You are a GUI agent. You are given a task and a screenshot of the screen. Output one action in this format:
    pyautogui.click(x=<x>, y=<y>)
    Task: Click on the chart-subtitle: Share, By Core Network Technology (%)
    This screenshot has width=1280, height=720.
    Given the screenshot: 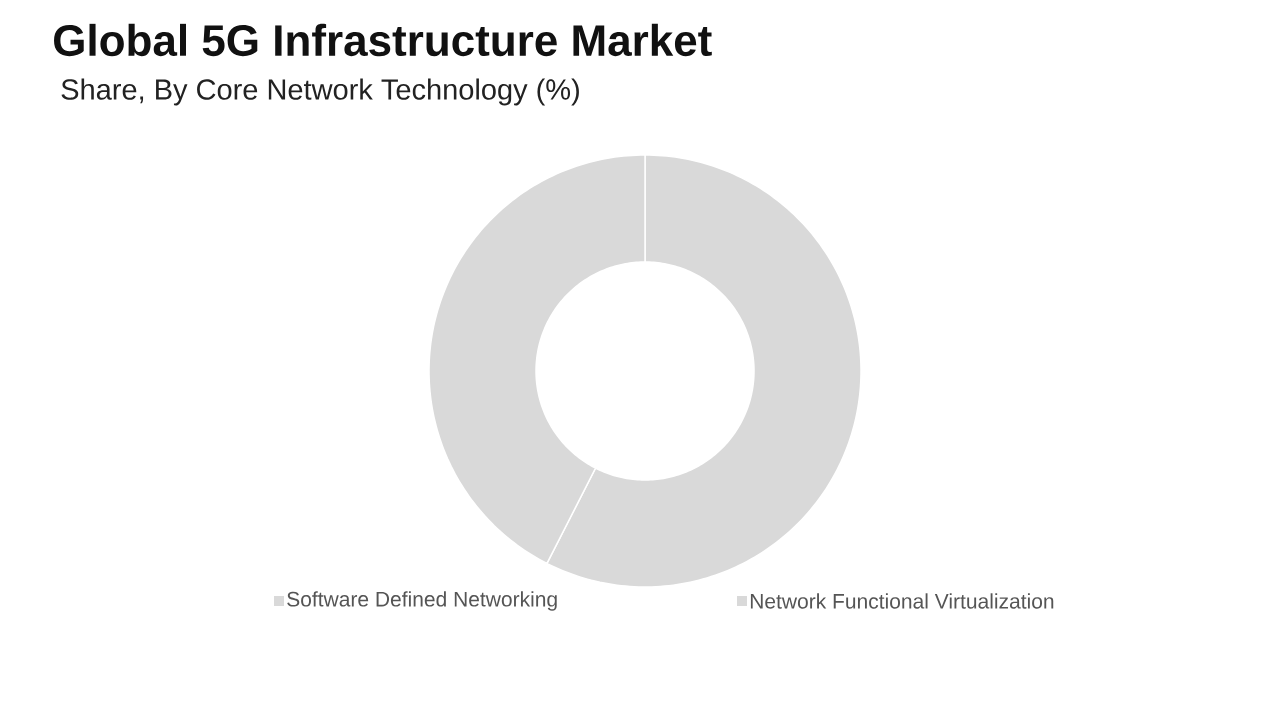 What is the action you would take?
    pyautogui.click(x=320, y=92)
    